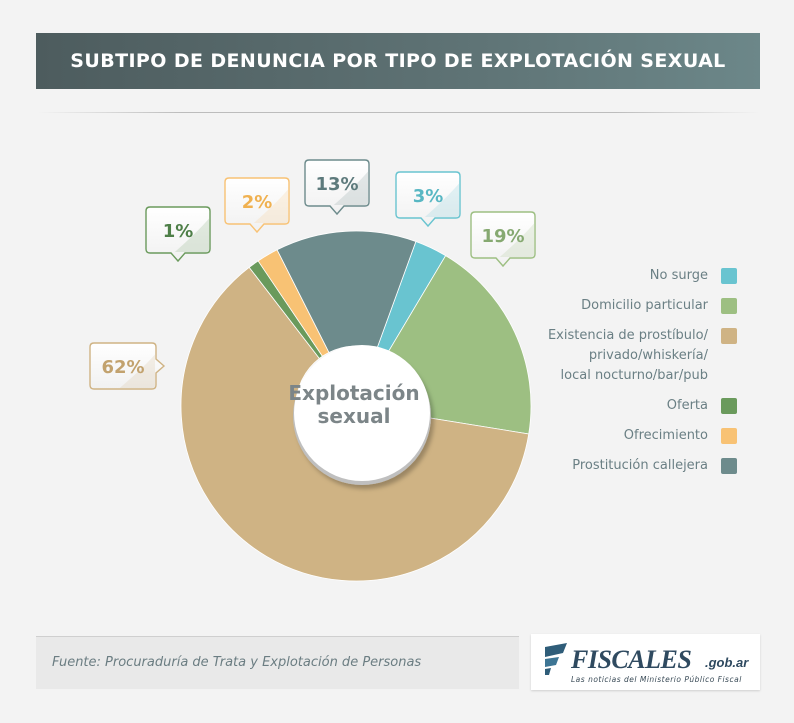  I want to click on legend-item-oferta: Oferta, so click(702, 406).